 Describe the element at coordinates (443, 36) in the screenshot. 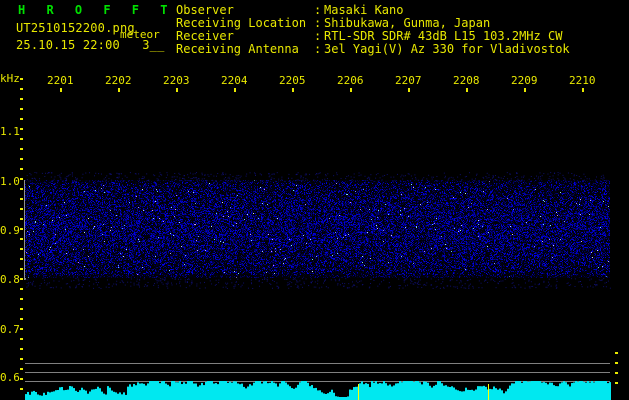

I see `metadata-value: RTL-SDR SDR# 43dB L15 103.2MHz CW` at that location.